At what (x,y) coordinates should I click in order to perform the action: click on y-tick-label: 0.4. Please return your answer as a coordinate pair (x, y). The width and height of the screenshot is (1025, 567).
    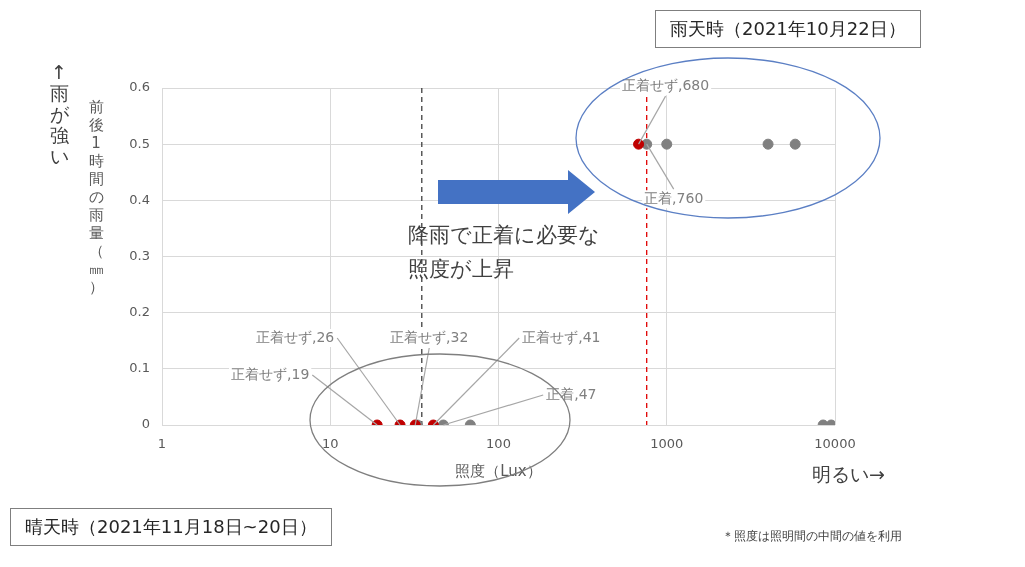
    Looking at the image, I should click on (139, 199).